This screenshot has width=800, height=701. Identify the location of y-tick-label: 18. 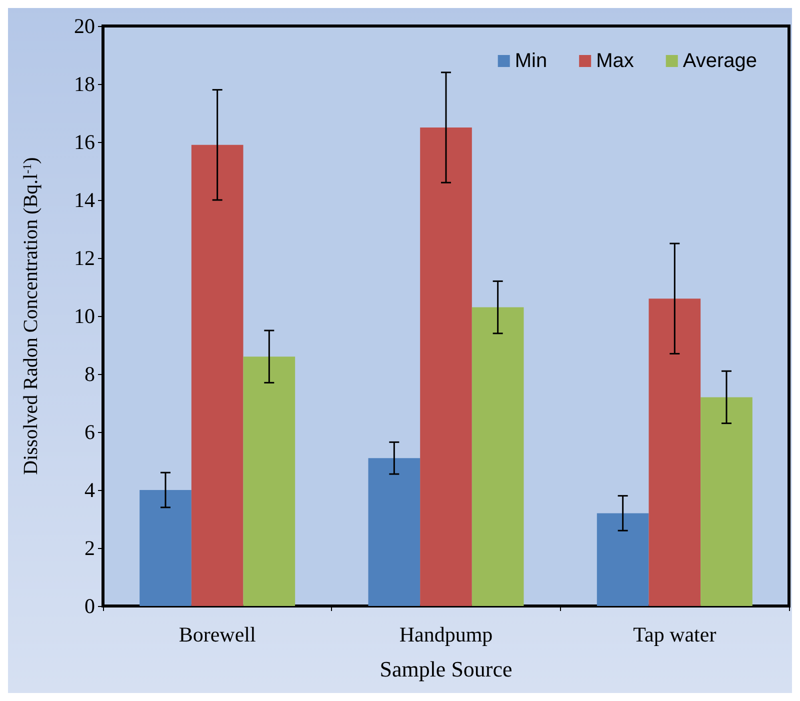
(84, 84).